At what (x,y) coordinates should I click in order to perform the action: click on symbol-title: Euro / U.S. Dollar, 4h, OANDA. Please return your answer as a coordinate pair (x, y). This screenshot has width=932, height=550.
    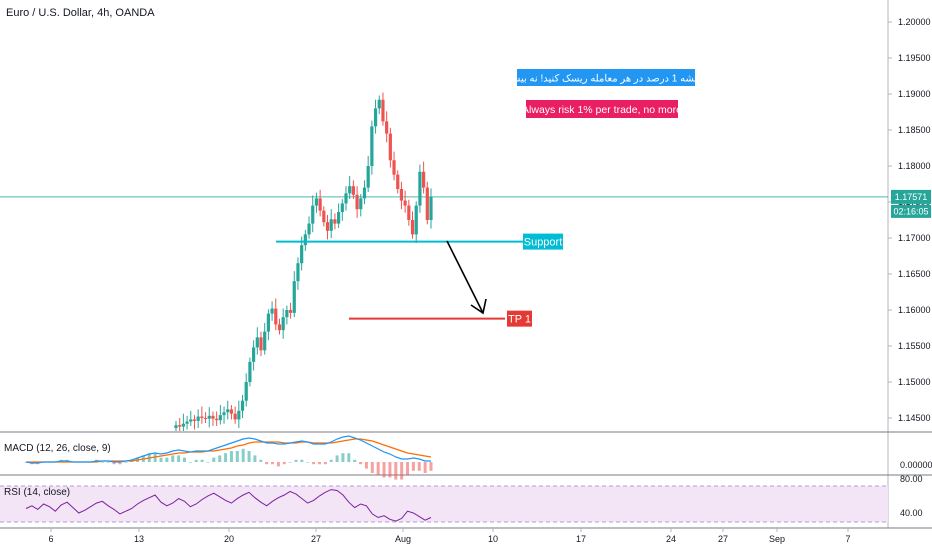
    Looking at the image, I should click on (80, 13).